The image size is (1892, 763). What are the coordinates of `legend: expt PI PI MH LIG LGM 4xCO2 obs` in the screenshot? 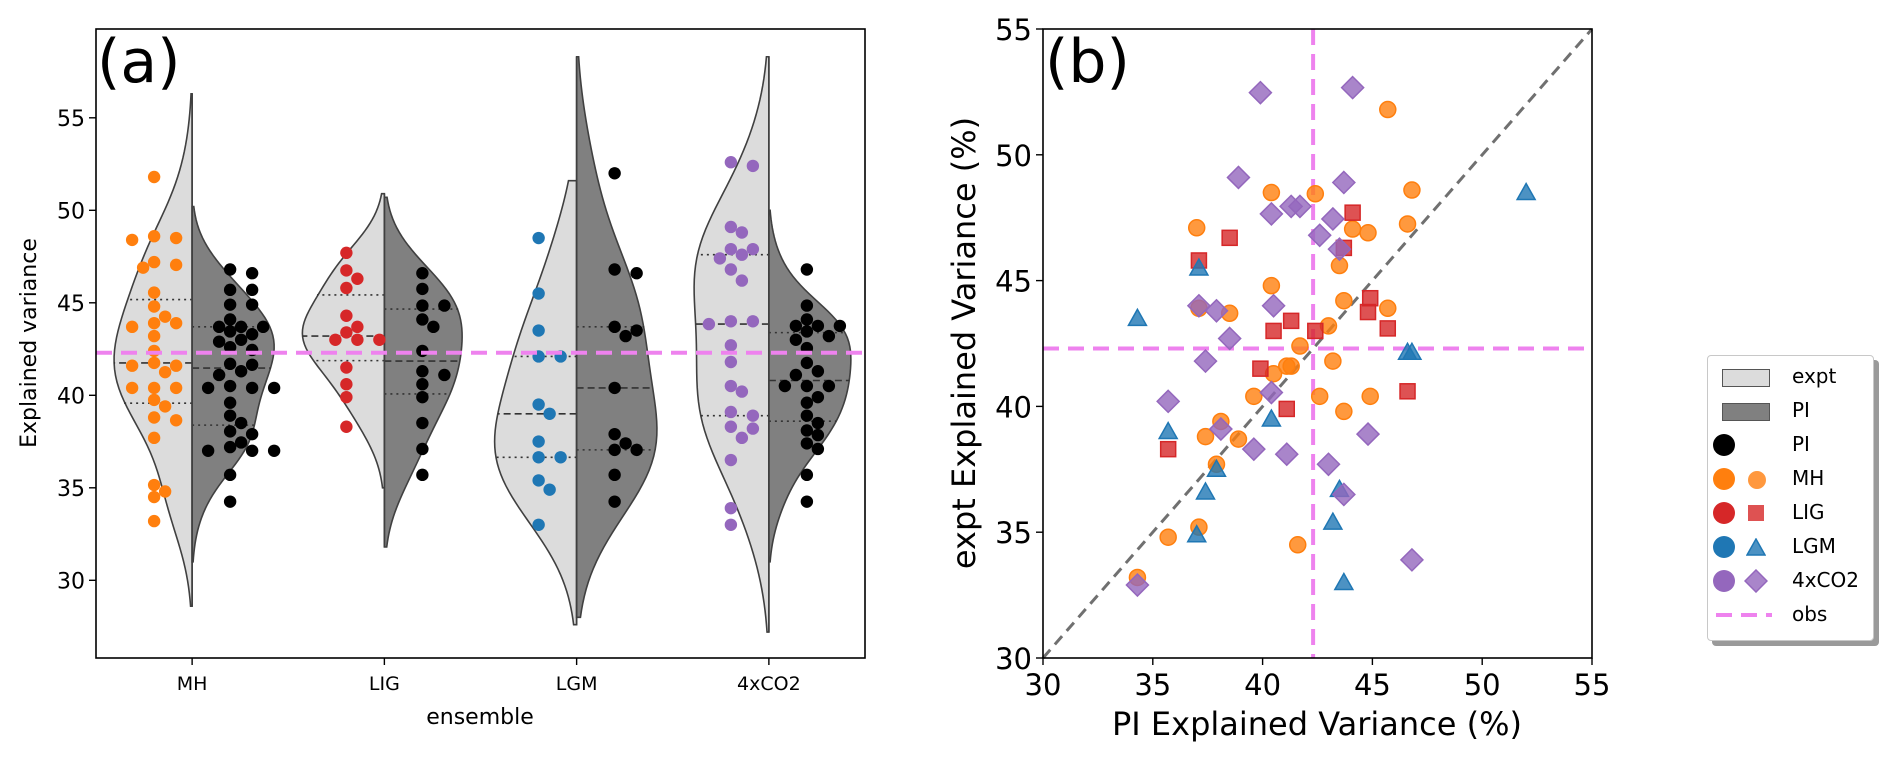 It's located at (1790, 498).